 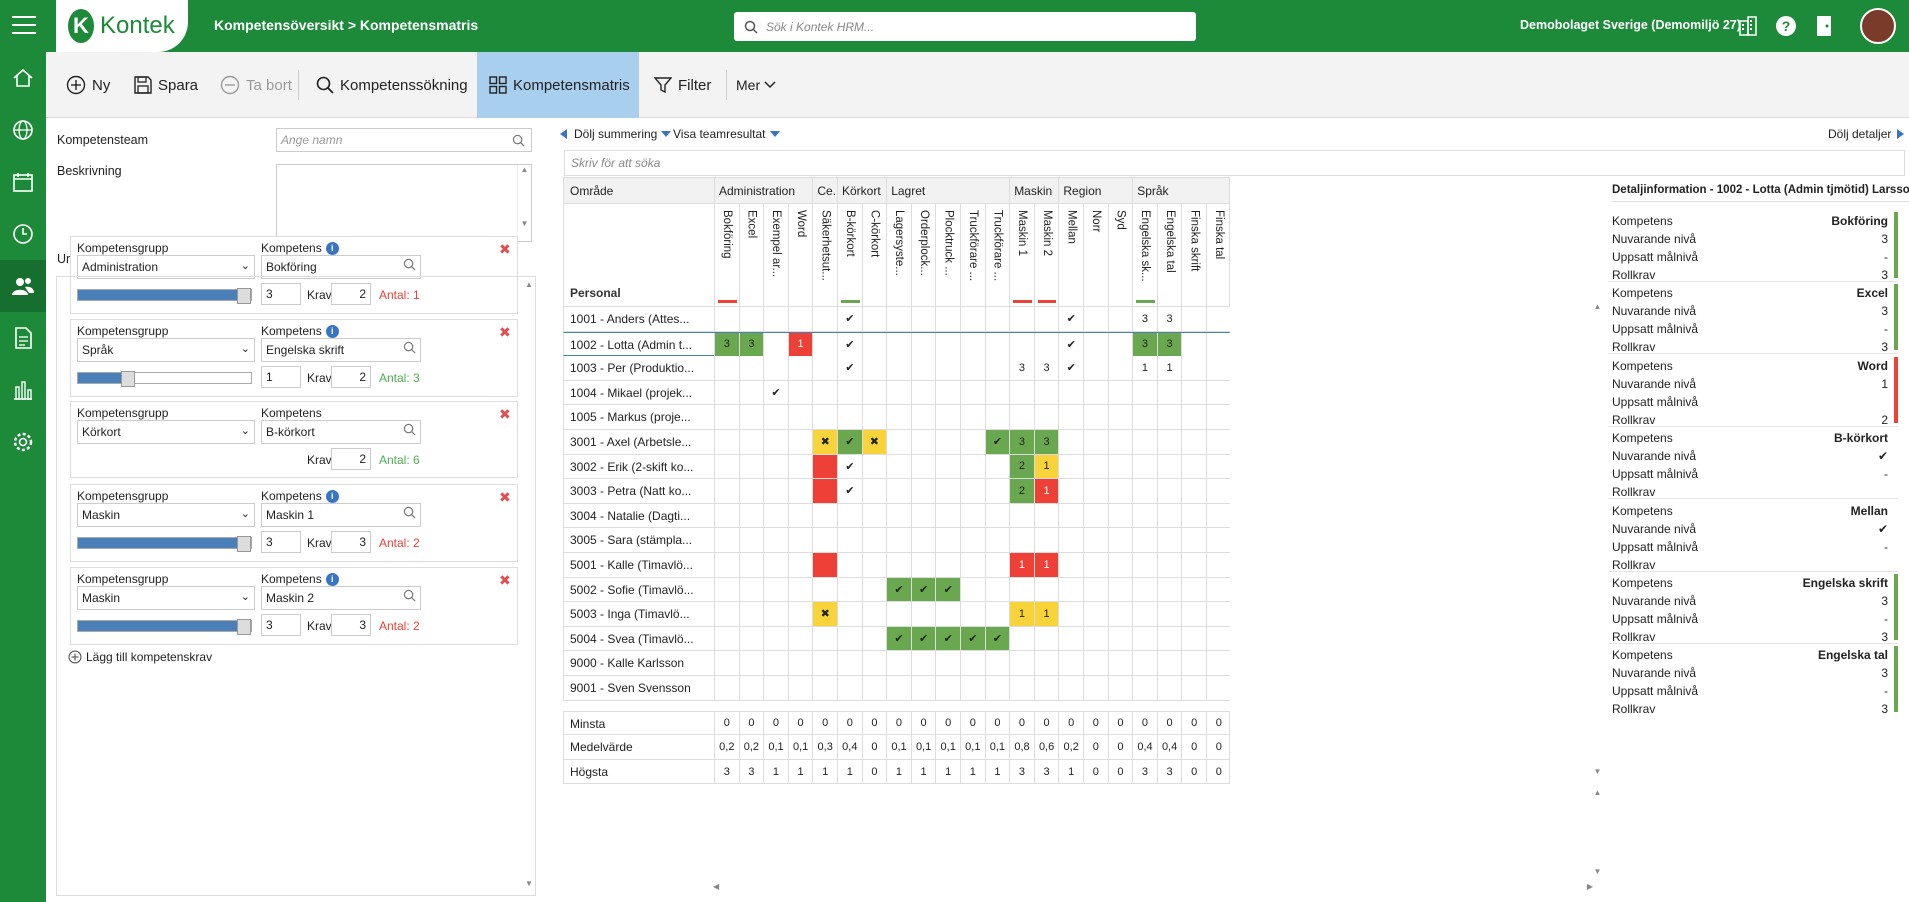 What do you see at coordinates (682, 85) in the screenshot?
I see `filter-button: Filter` at bounding box center [682, 85].